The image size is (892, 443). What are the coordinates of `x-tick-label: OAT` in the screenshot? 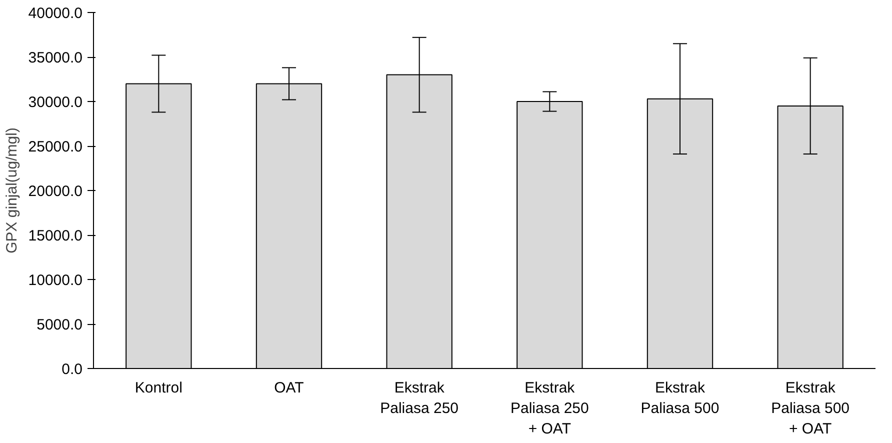 It's located at (289, 388).